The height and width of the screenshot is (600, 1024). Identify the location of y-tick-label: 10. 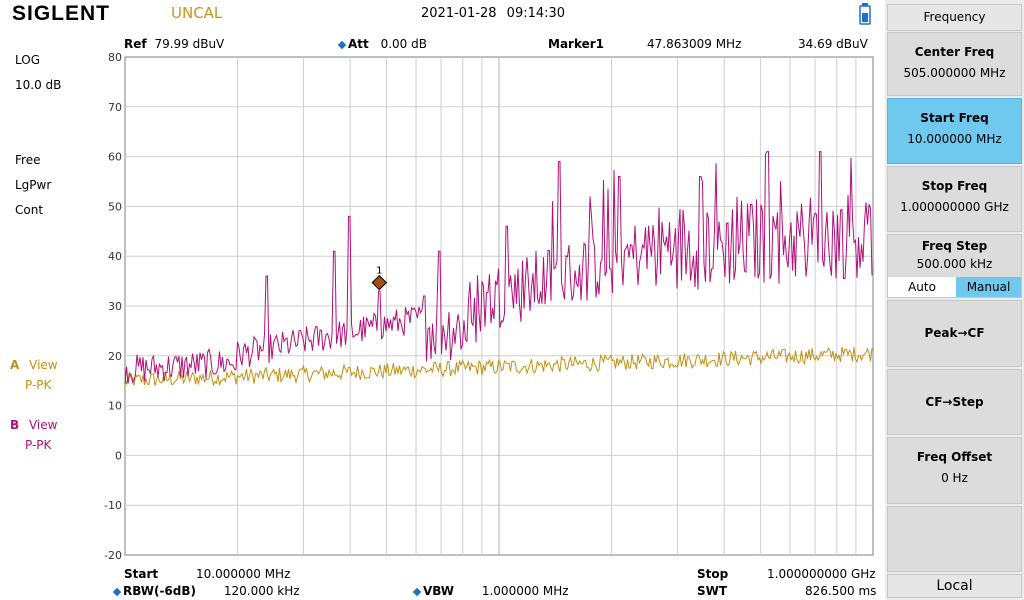
(115, 406).